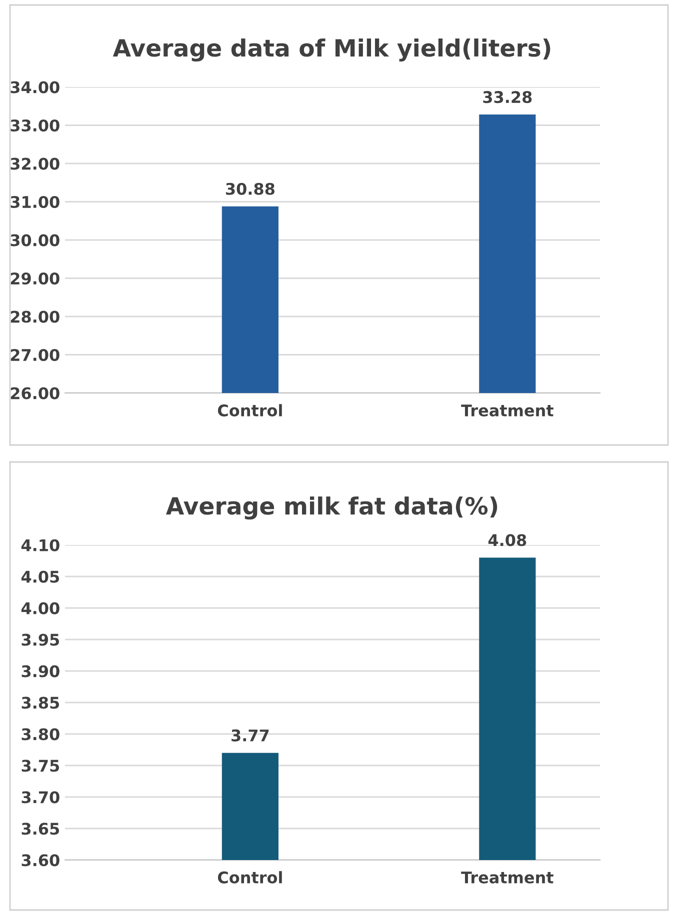  Describe the element at coordinates (35, 278) in the screenshot. I see `y-tick-label: 29.00` at that location.